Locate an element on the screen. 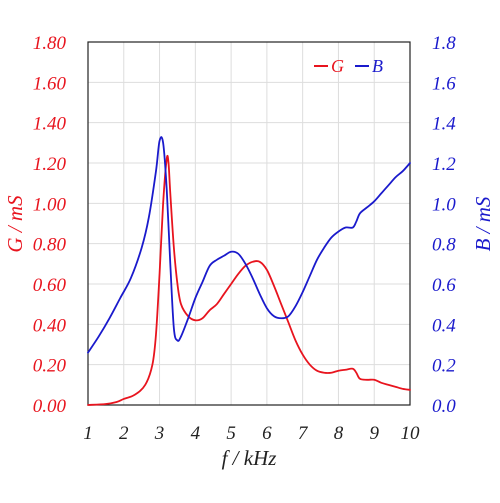 The height and width of the screenshot is (503, 500). right-tick-label: 0.0 is located at coordinates (444, 406).